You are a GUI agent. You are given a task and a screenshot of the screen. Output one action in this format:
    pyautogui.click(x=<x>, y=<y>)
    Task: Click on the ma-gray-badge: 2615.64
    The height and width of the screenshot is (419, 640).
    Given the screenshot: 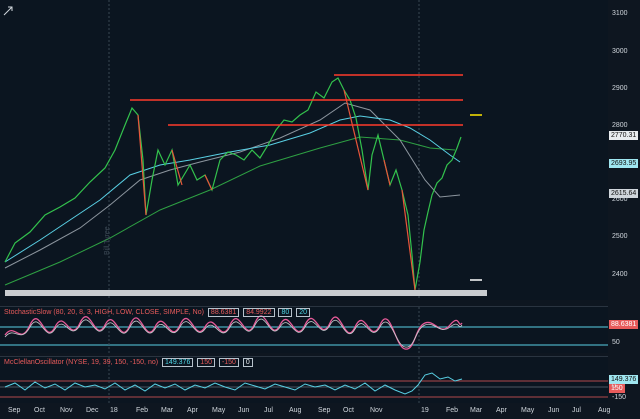 What is the action you would take?
    pyautogui.click(x=624, y=193)
    